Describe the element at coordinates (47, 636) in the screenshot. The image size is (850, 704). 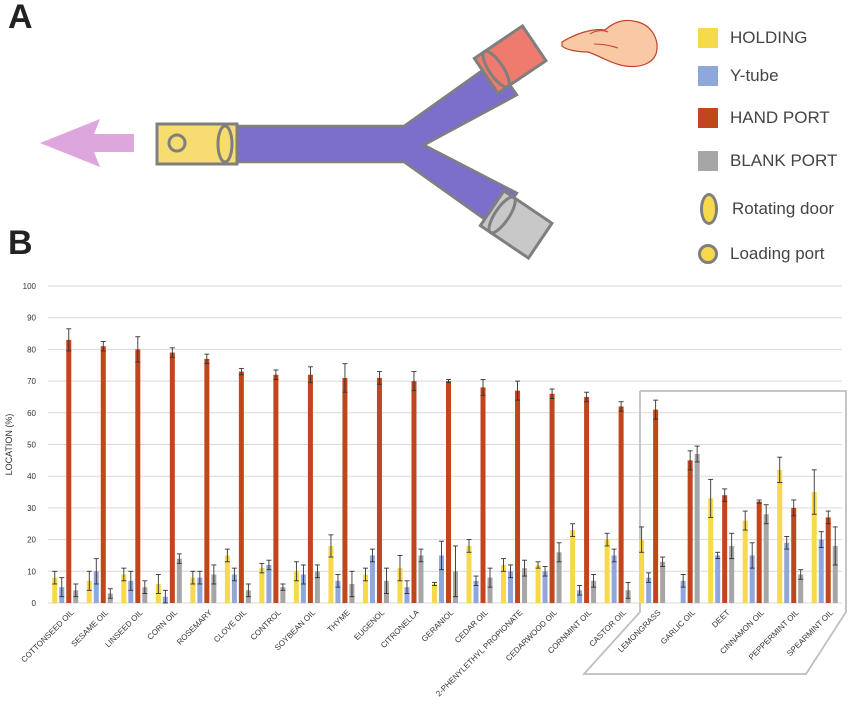
I see `x-tick-label: COTTONSEED OIL` at that location.